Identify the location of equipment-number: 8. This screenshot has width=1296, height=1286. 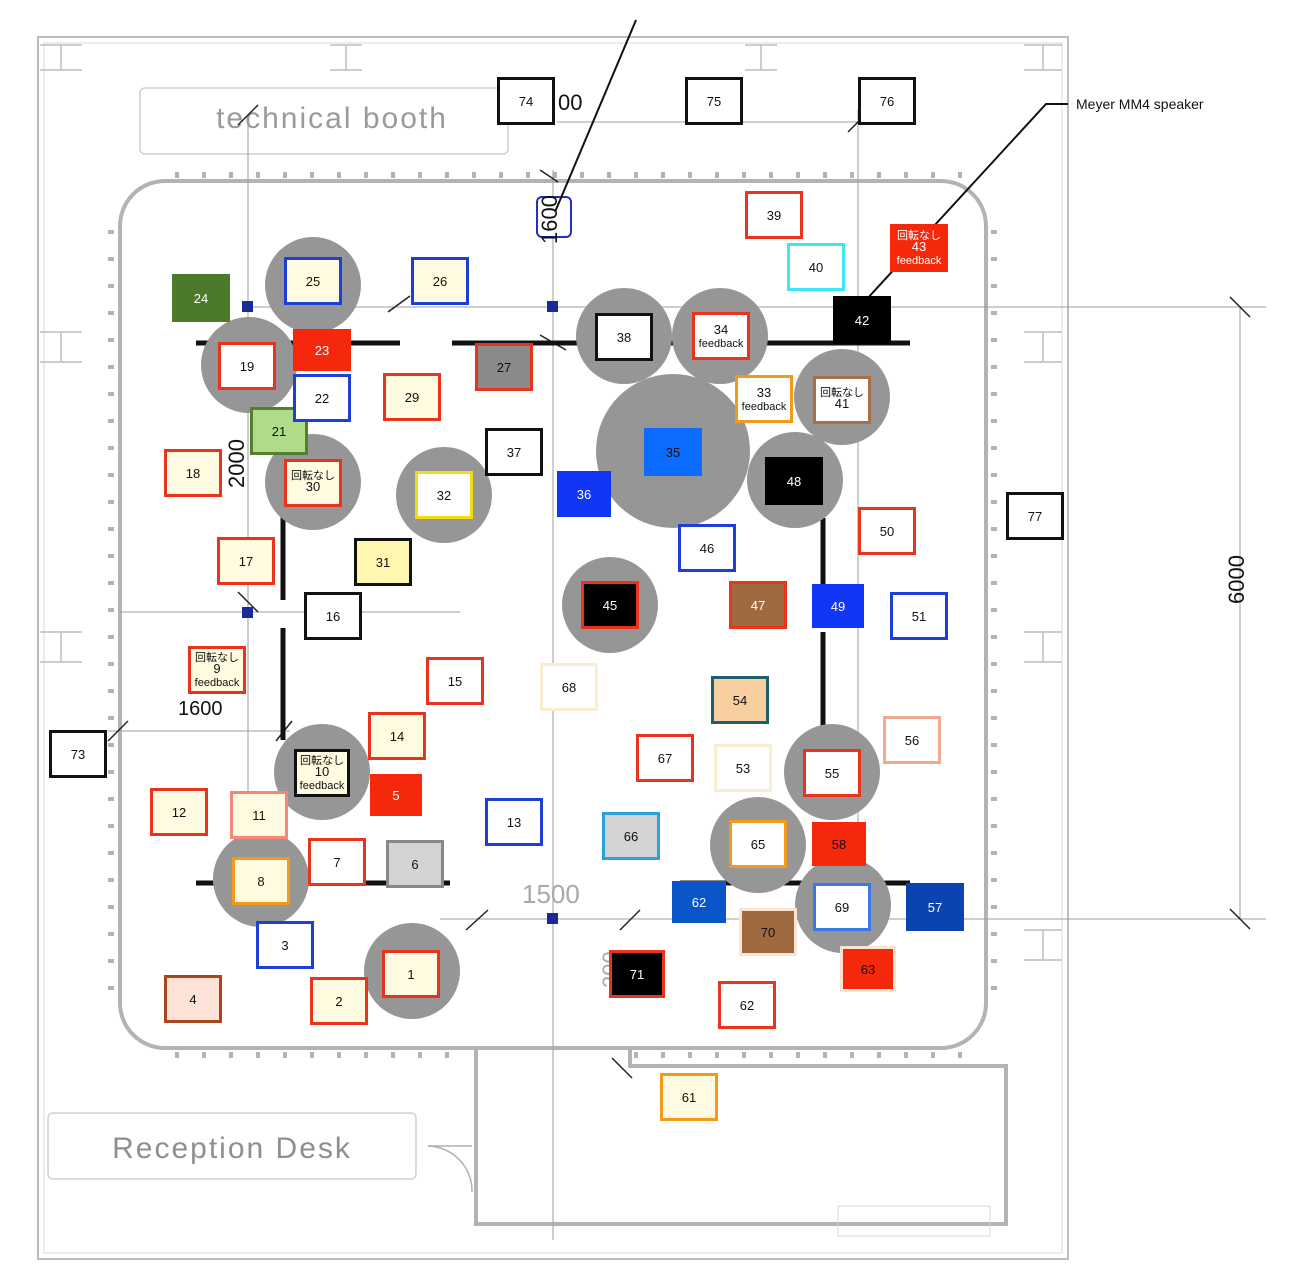
(260, 881).